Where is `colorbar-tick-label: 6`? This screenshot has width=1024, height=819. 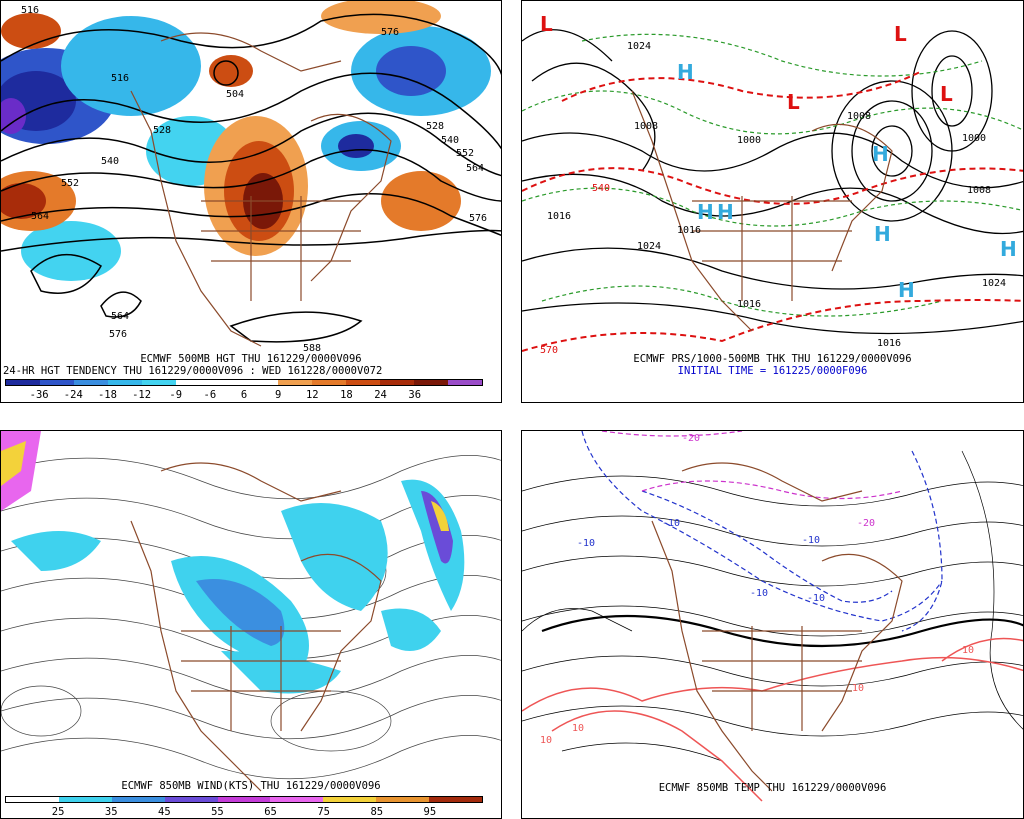 colorbar-tick-label: 6 is located at coordinates (244, 395).